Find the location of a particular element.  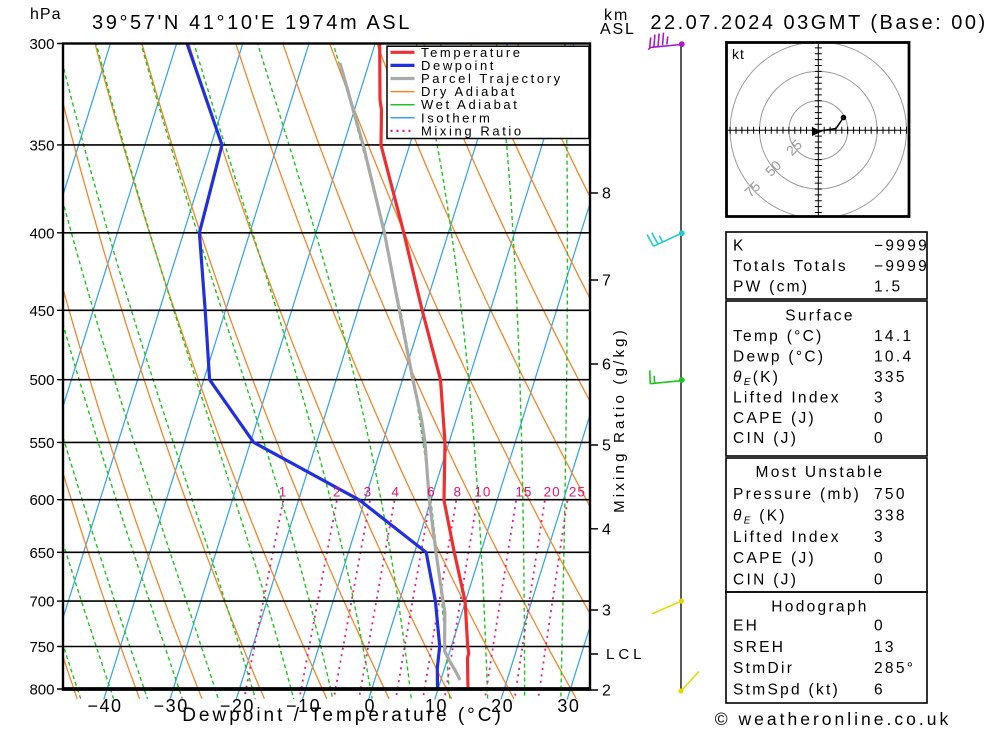

svg-text: 700 is located at coordinates (41, 602).